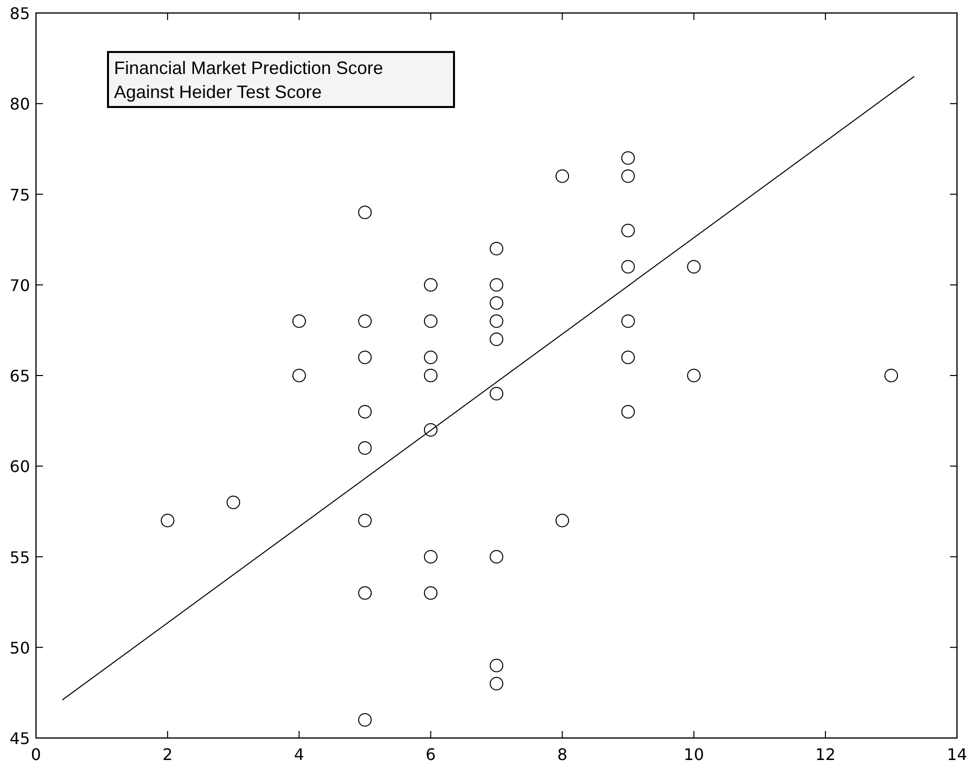  What do you see at coordinates (20, 285) in the screenshot?
I see `y-tick-label: 70` at bounding box center [20, 285].